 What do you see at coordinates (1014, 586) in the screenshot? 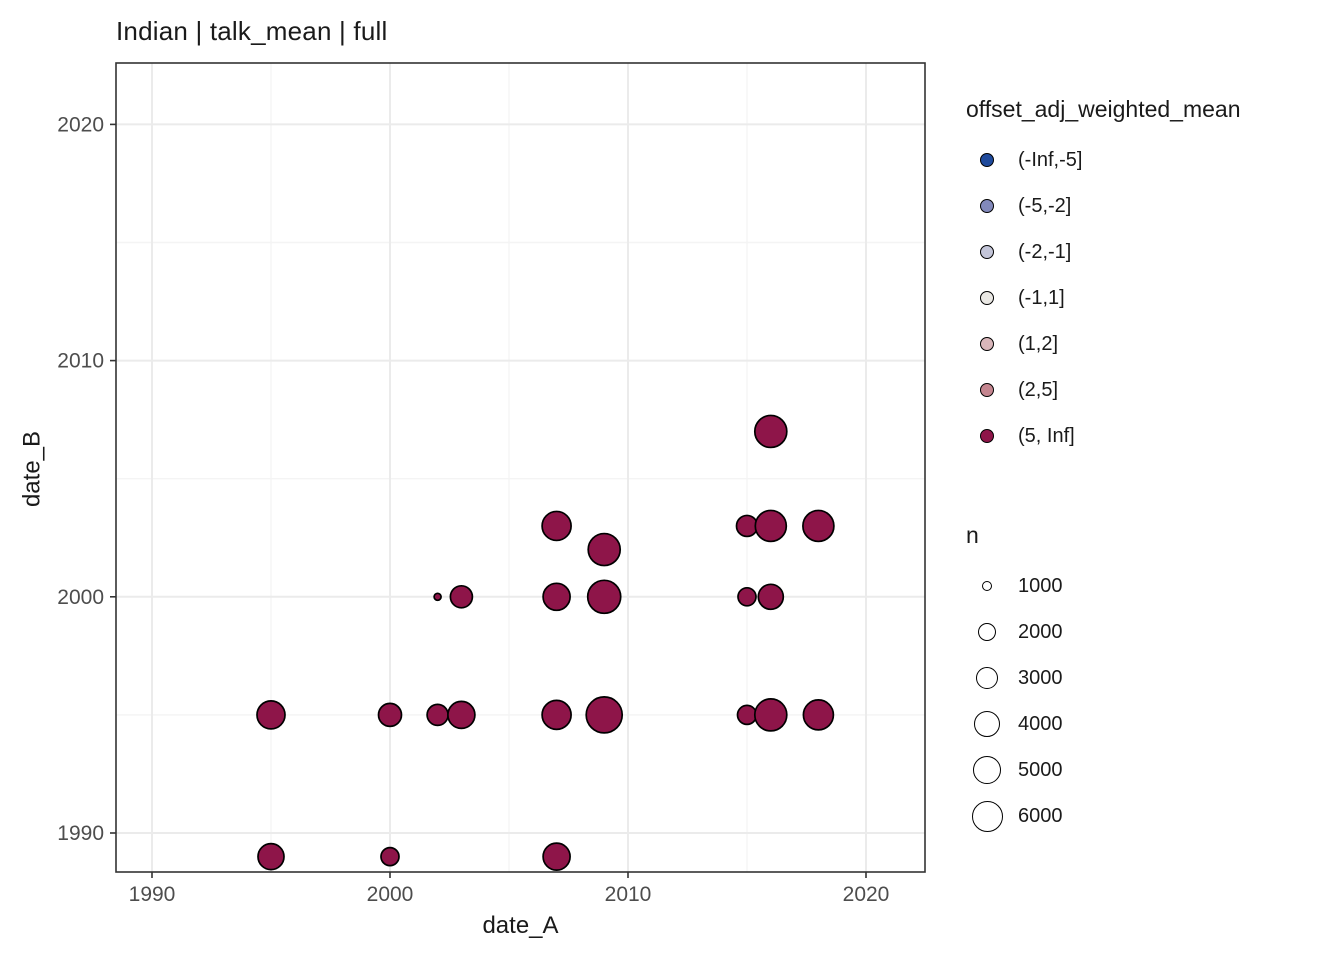
I see `size-legend-entry: 1000` at bounding box center [1014, 586].